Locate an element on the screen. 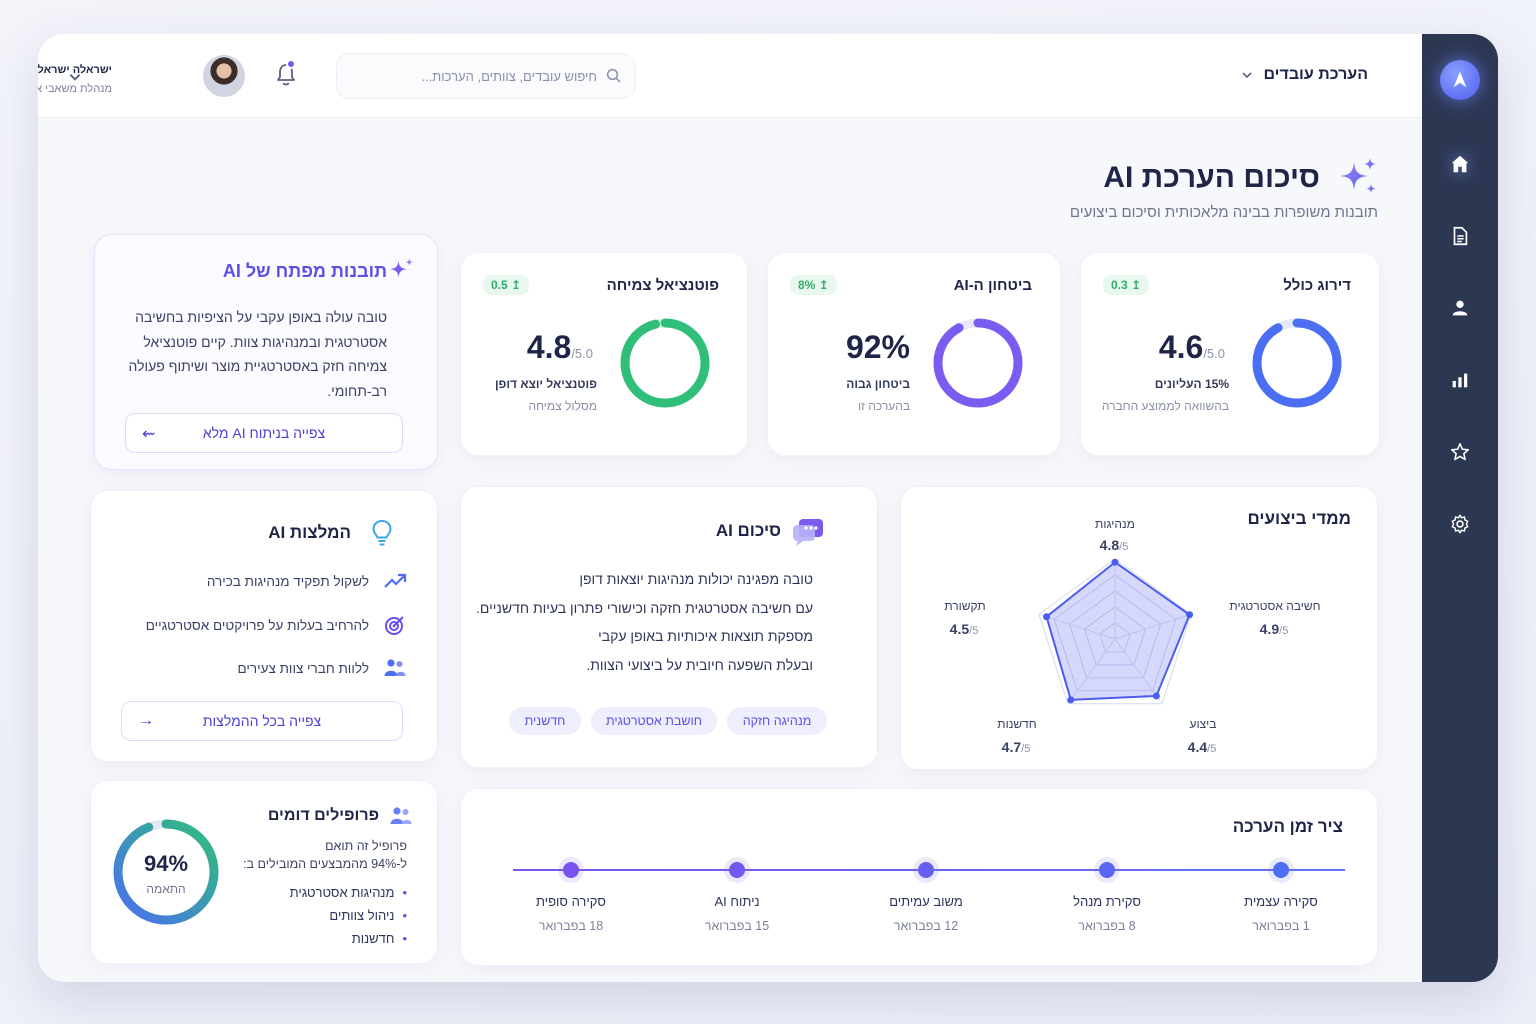 The height and width of the screenshot is (1024, 1536). timeline-title: ציר זמן הערכה is located at coordinates (1287, 826).